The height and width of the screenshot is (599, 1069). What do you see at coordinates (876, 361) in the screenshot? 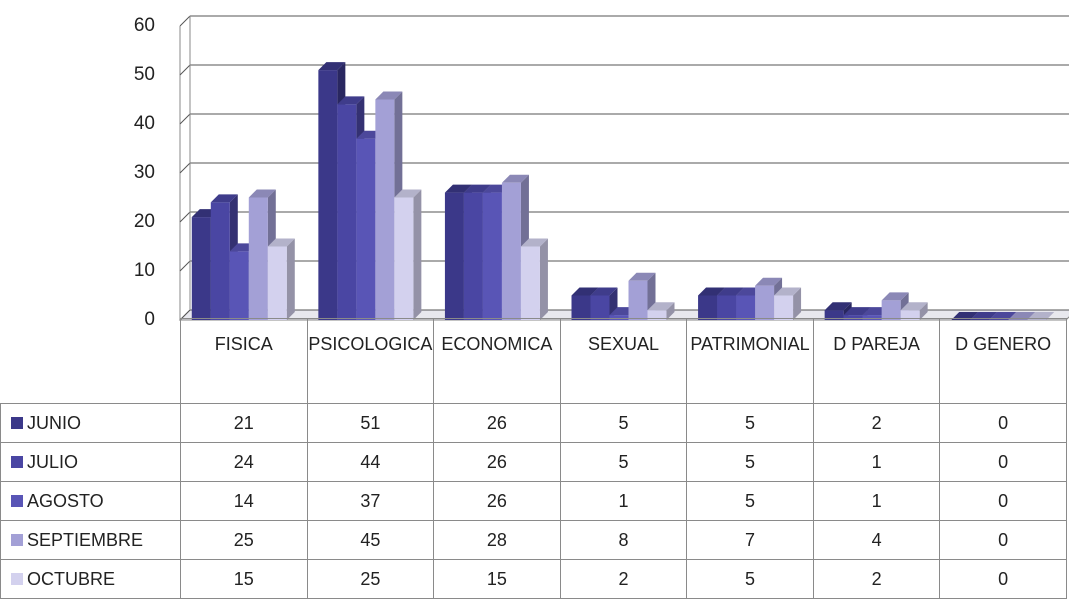
I see `x-tick-label: D PAREJA` at bounding box center [876, 361].